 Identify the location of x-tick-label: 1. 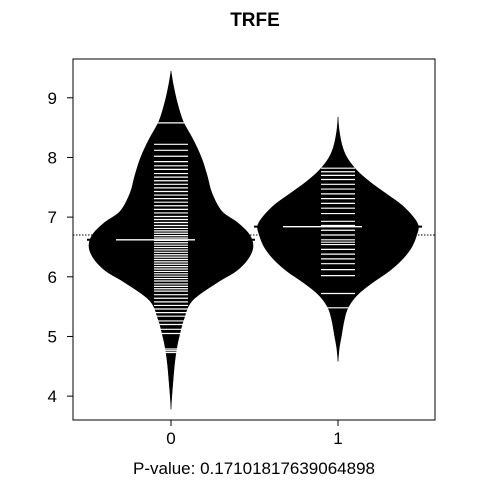
(337, 438).